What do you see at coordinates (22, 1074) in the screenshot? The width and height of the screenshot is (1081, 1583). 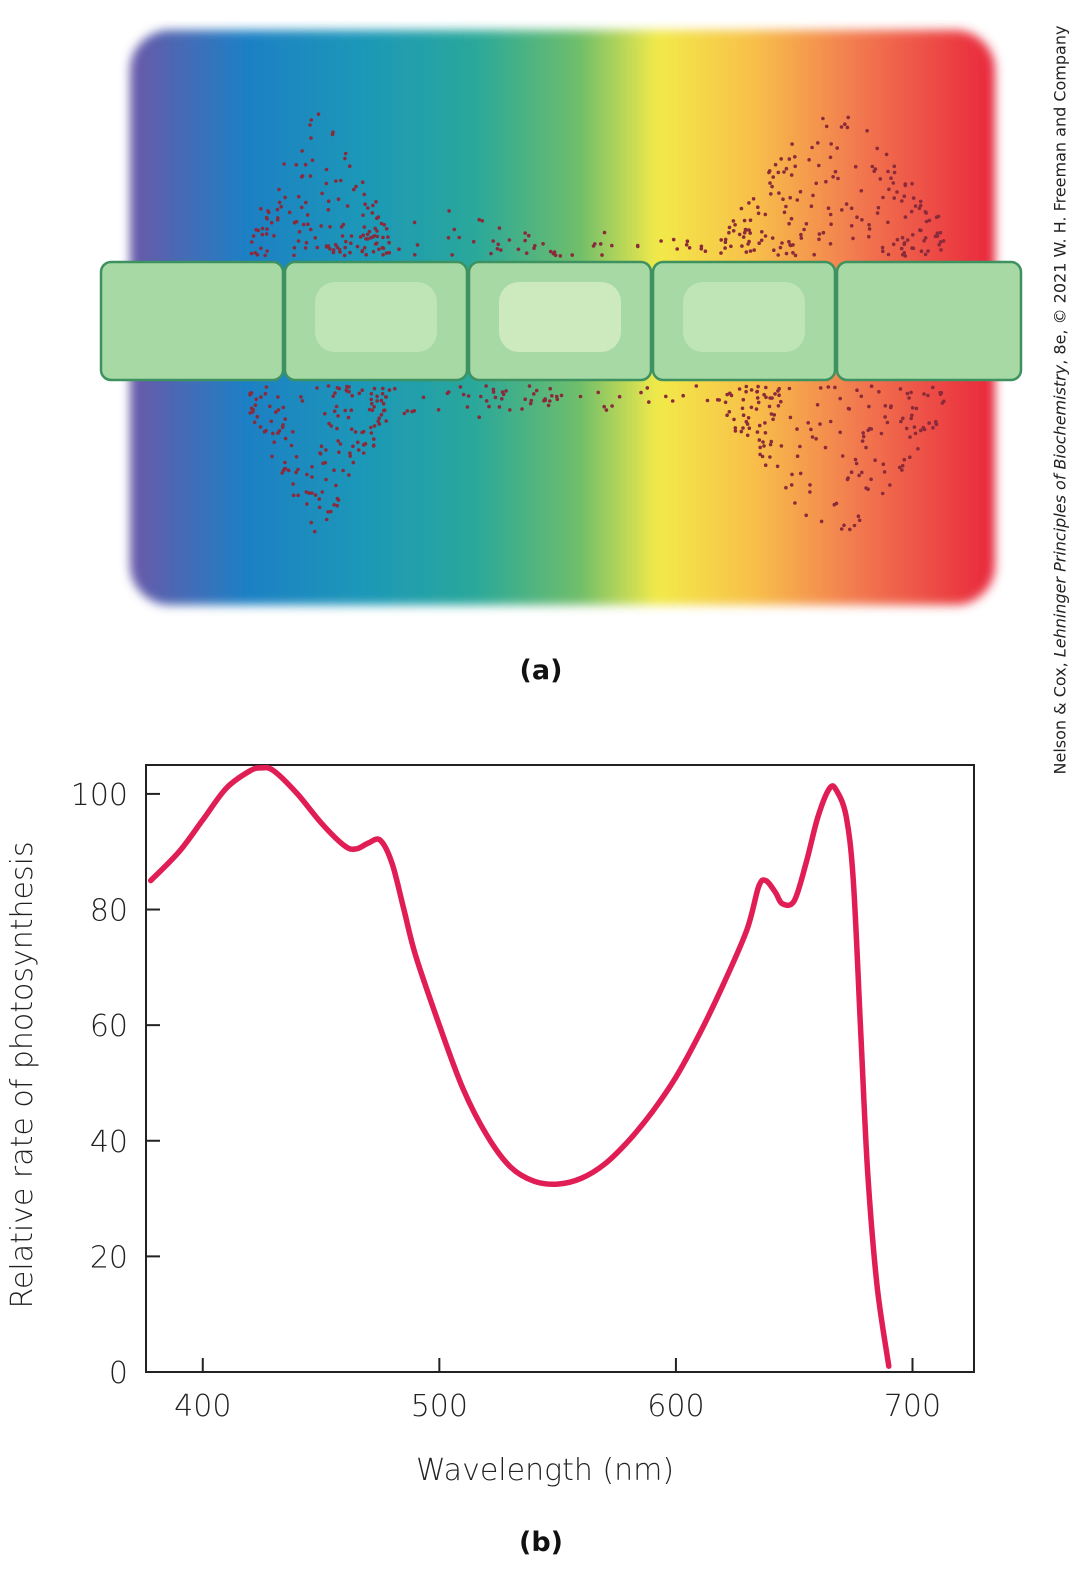 I see `y-axis-title: Relative rate of photosynthesis` at bounding box center [22, 1074].